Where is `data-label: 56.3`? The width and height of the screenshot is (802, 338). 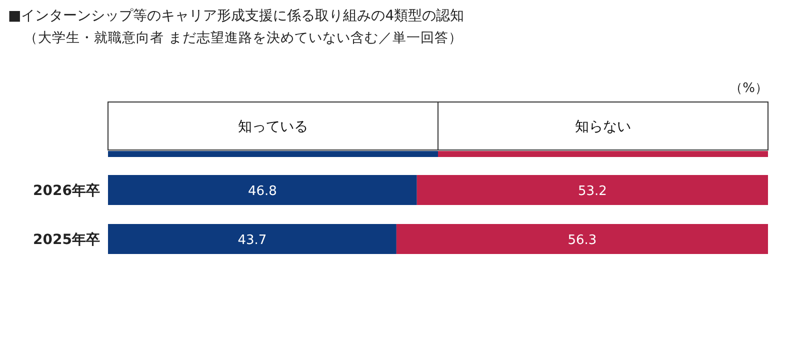 data-label: 56.3 is located at coordinates (582, 240).